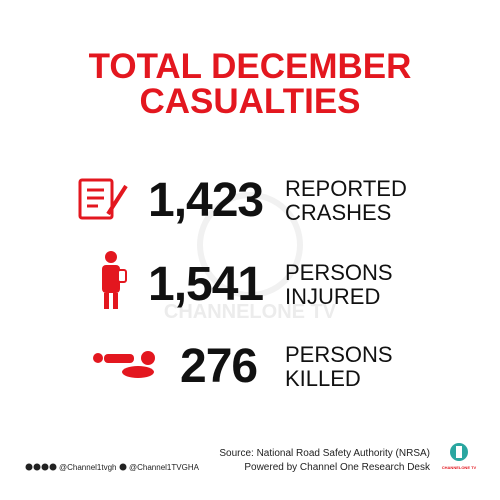  Describe the element at coordinates (124, 364) in the screenshot. I see `killed-icon` at that location.